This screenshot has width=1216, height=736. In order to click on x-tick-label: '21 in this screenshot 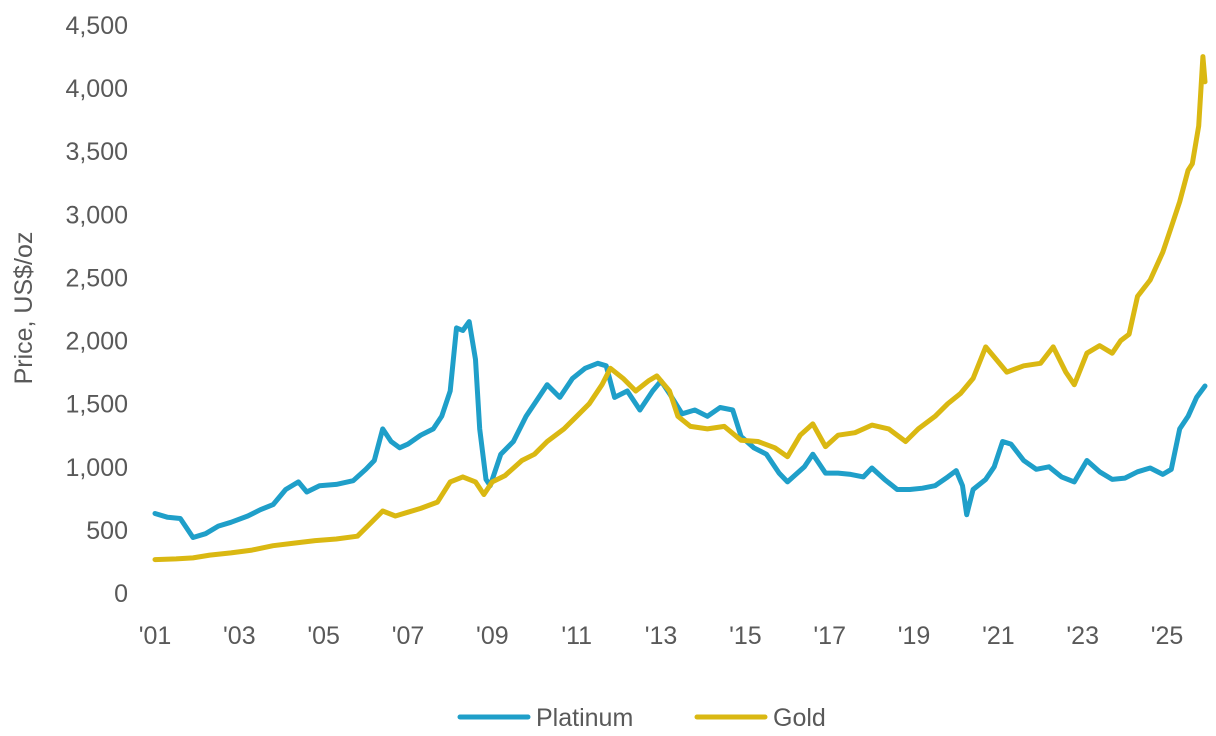, I will do `click(998, 636)`.